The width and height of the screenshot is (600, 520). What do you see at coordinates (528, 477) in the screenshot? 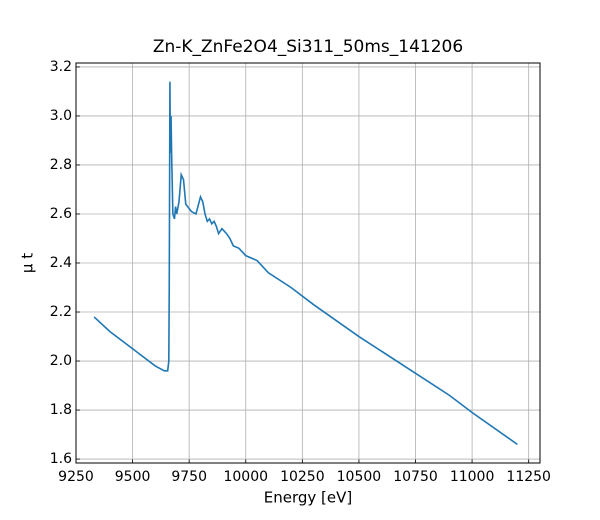
I see `x-tick-label: 11250` at bounding box center [528, 477].